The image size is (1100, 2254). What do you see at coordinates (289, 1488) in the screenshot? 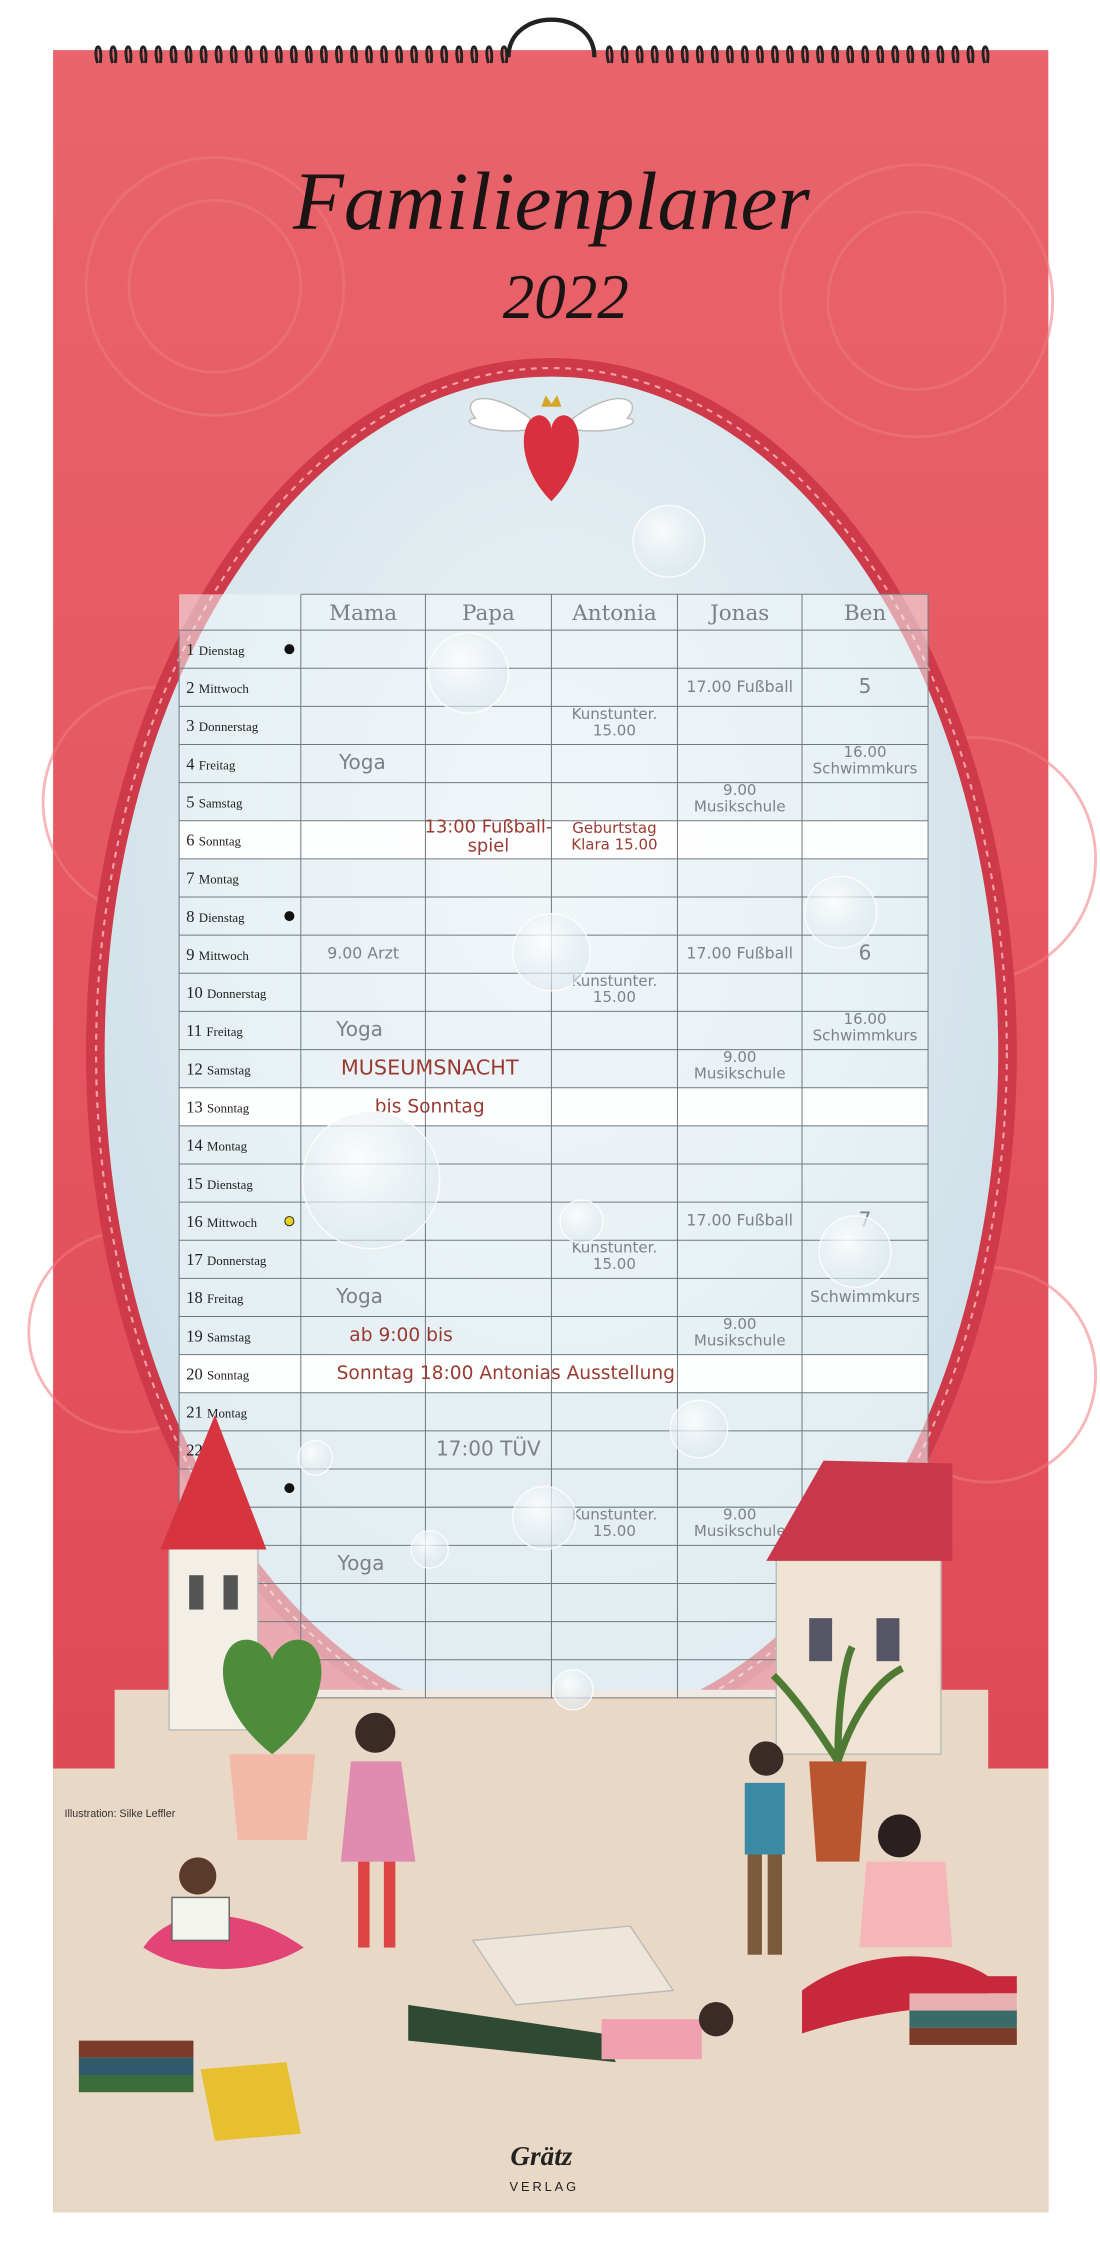
I see `moon-phase` at bounding box center [289, 1488].